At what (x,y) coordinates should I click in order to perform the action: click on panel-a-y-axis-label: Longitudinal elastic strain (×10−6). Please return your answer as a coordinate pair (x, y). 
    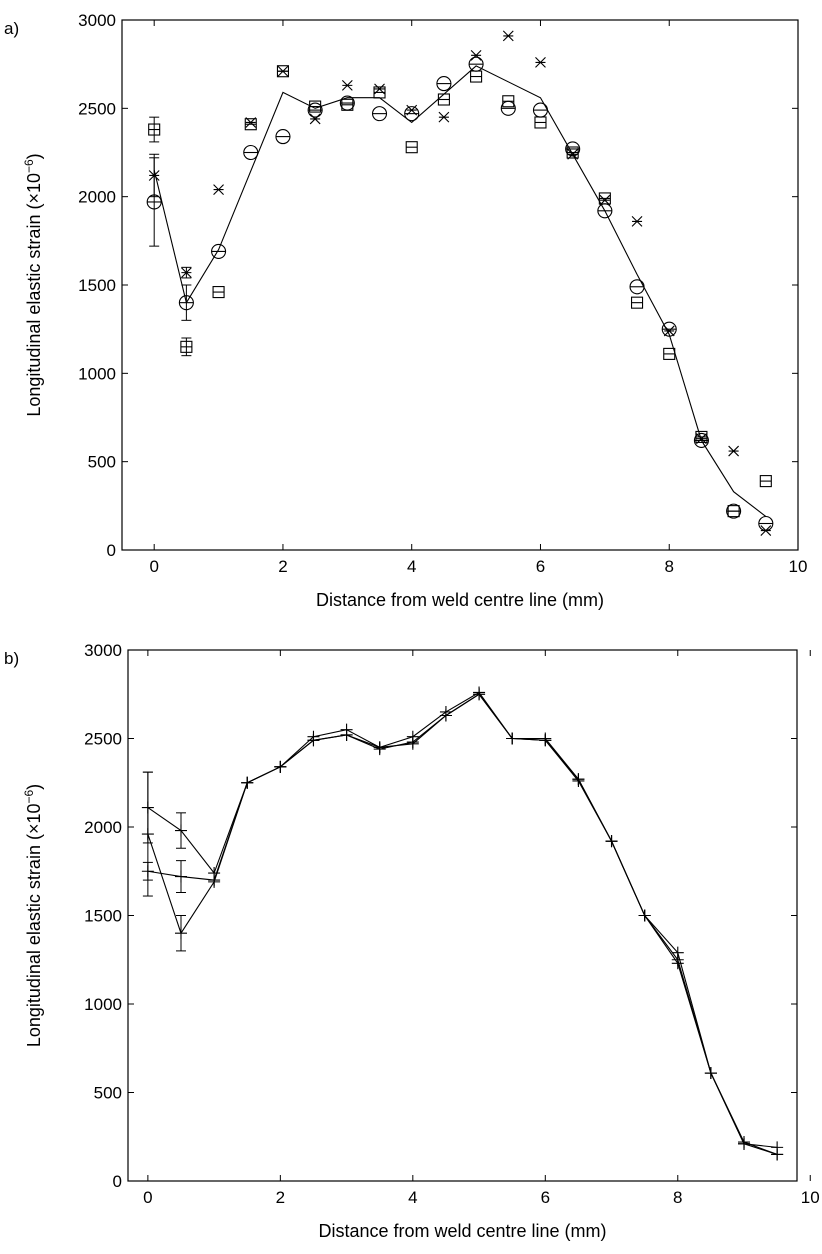
    Looking at the image, I should click on (33, 284).